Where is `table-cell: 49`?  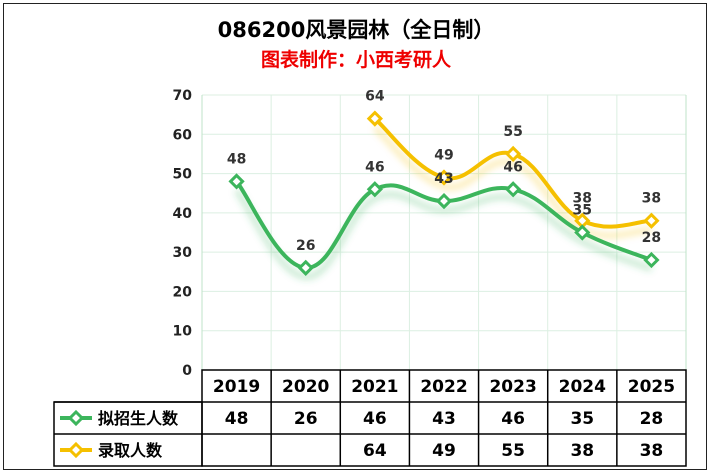
table-cell: 49 is located at coordinates (444, 451).